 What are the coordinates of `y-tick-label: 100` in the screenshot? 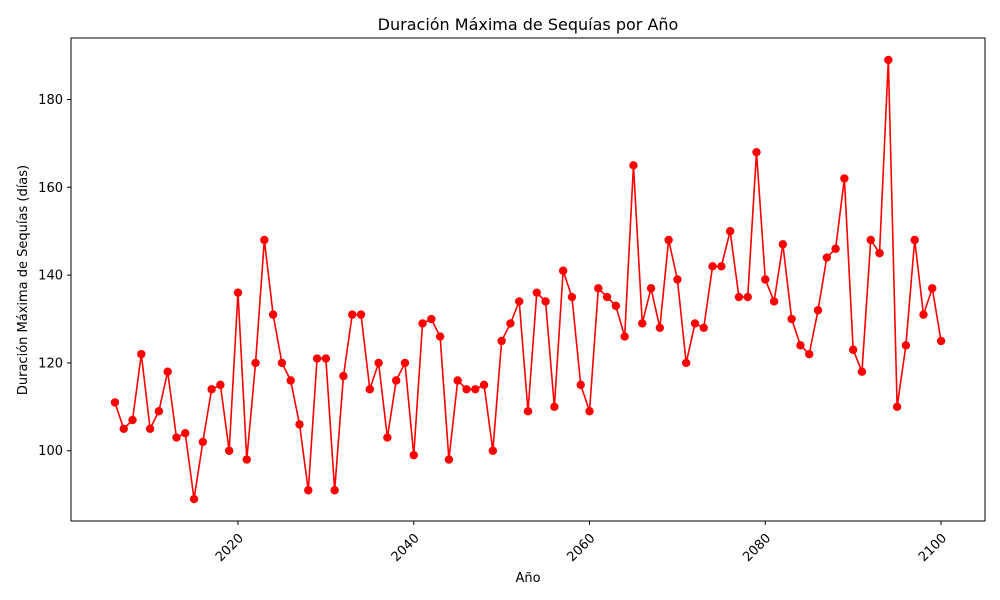 It's located at (50, 451).